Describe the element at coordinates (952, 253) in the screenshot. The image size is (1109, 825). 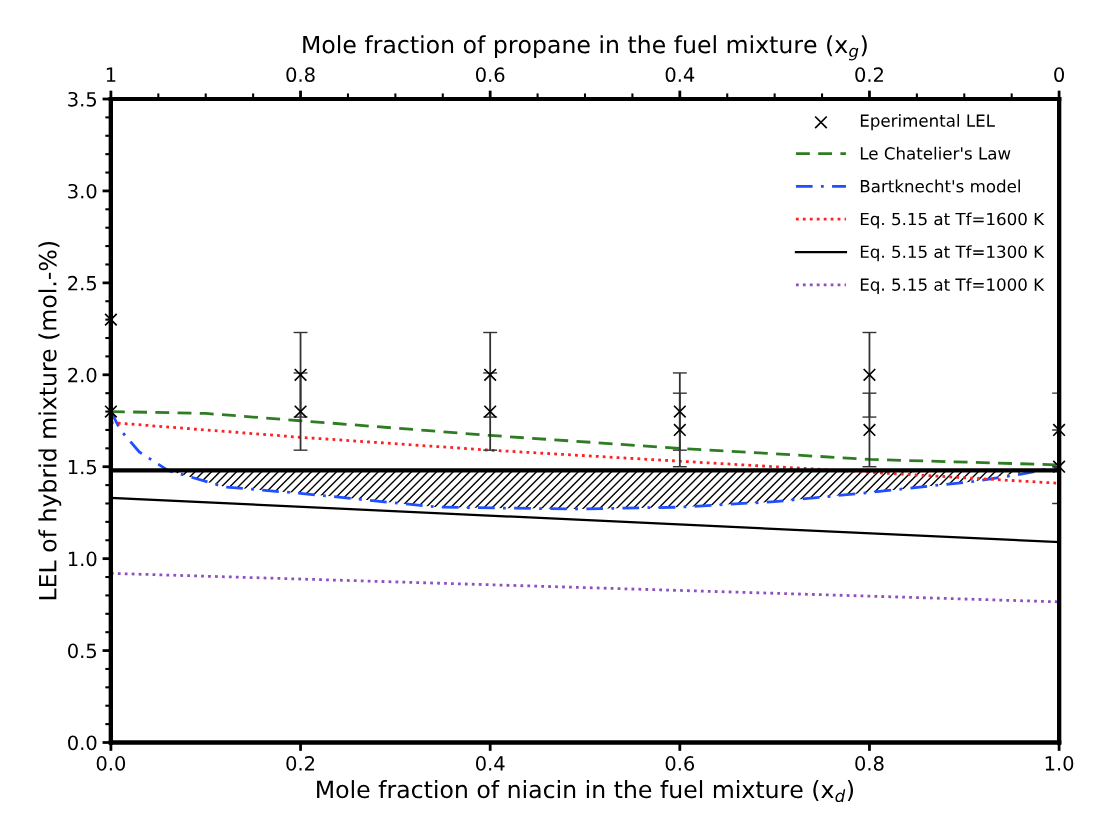
I see `legend-label: Eq. 5.15 at Tf=1300 K` at that location.